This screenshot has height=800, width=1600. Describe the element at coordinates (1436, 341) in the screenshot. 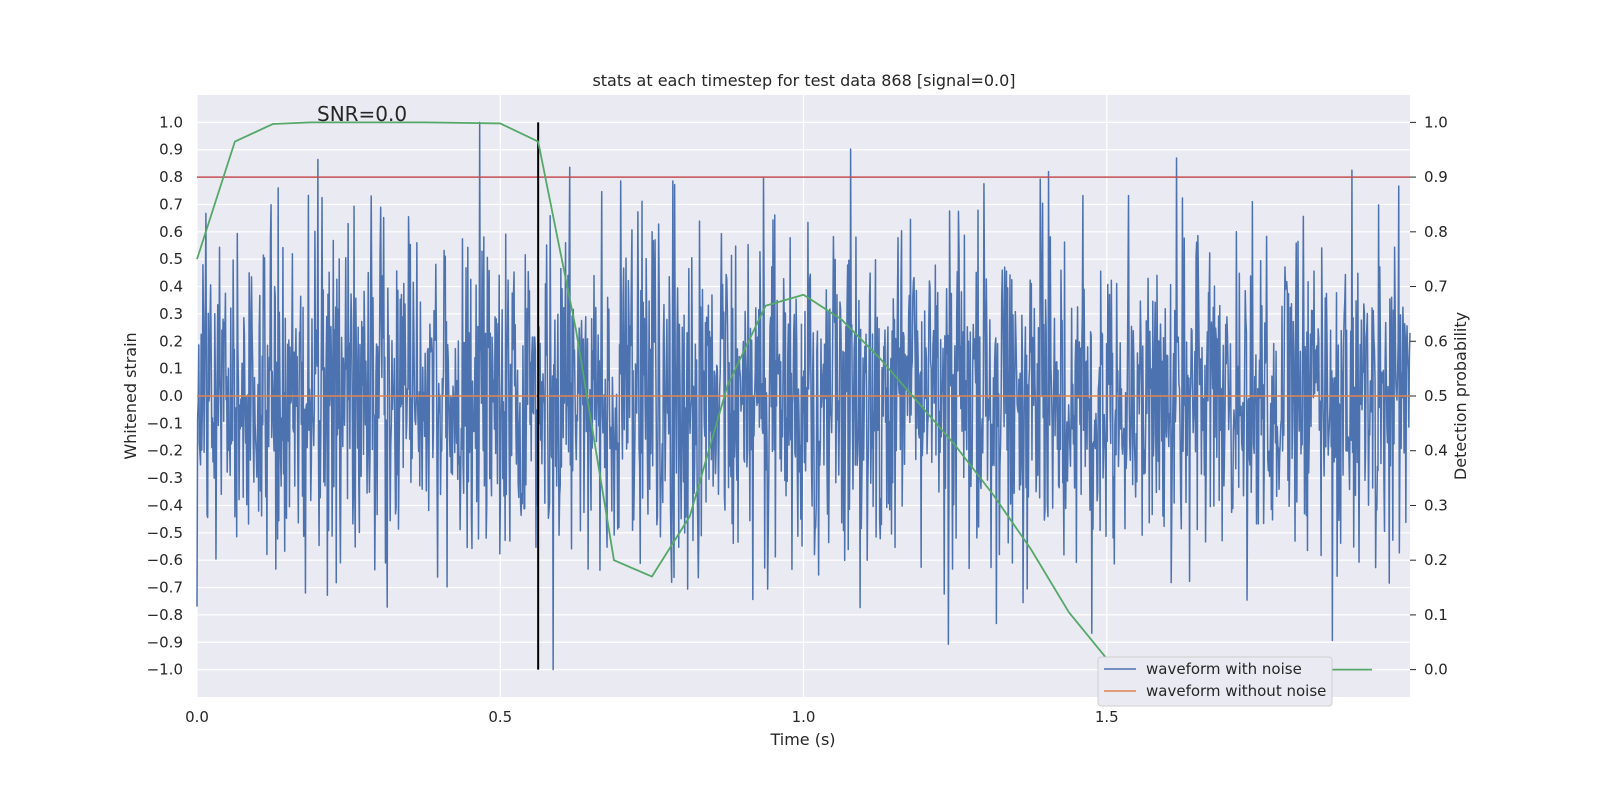

I see `y-right-tick-label: 0.6` at that location.